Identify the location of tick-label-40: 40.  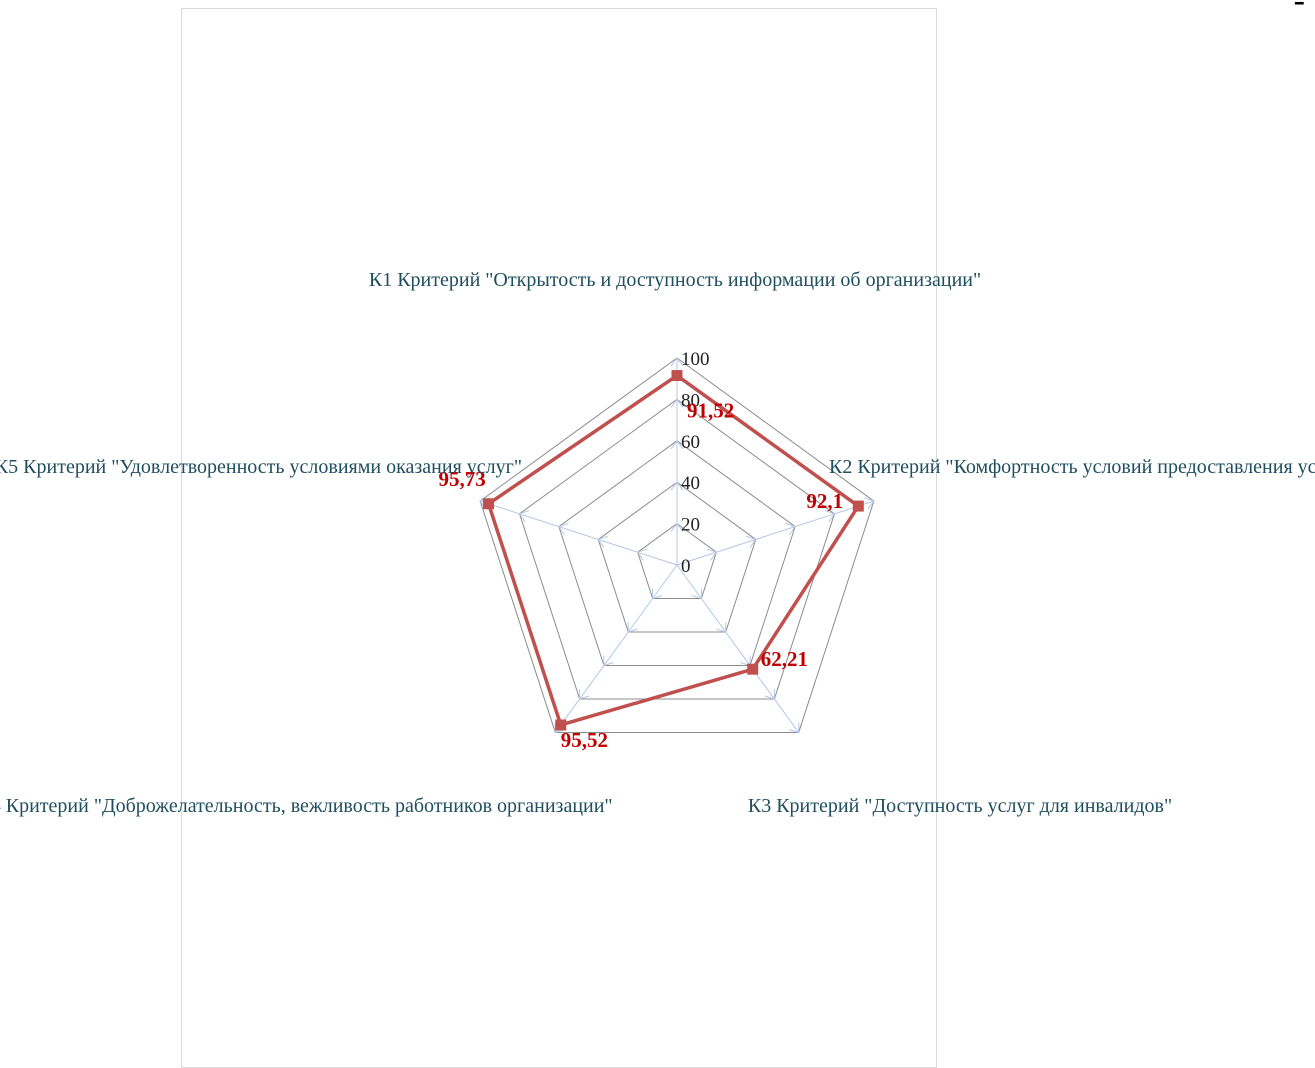
(690, 483).